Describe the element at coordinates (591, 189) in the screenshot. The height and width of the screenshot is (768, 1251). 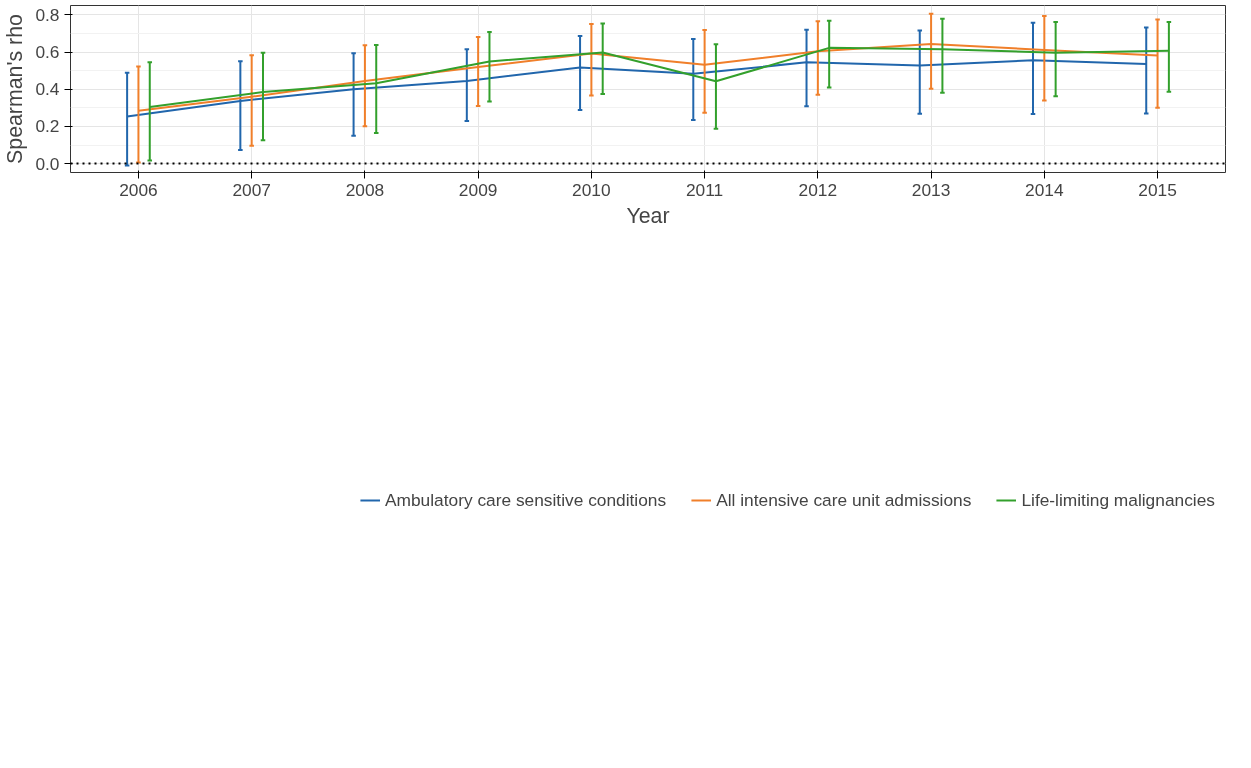
I see `x-tick-label: 2010` at that location.